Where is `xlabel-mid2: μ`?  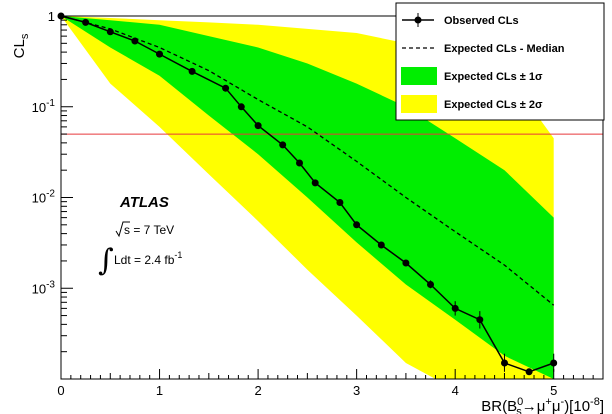
xlabel-mid2: μ is located at coordinates (556, 406).